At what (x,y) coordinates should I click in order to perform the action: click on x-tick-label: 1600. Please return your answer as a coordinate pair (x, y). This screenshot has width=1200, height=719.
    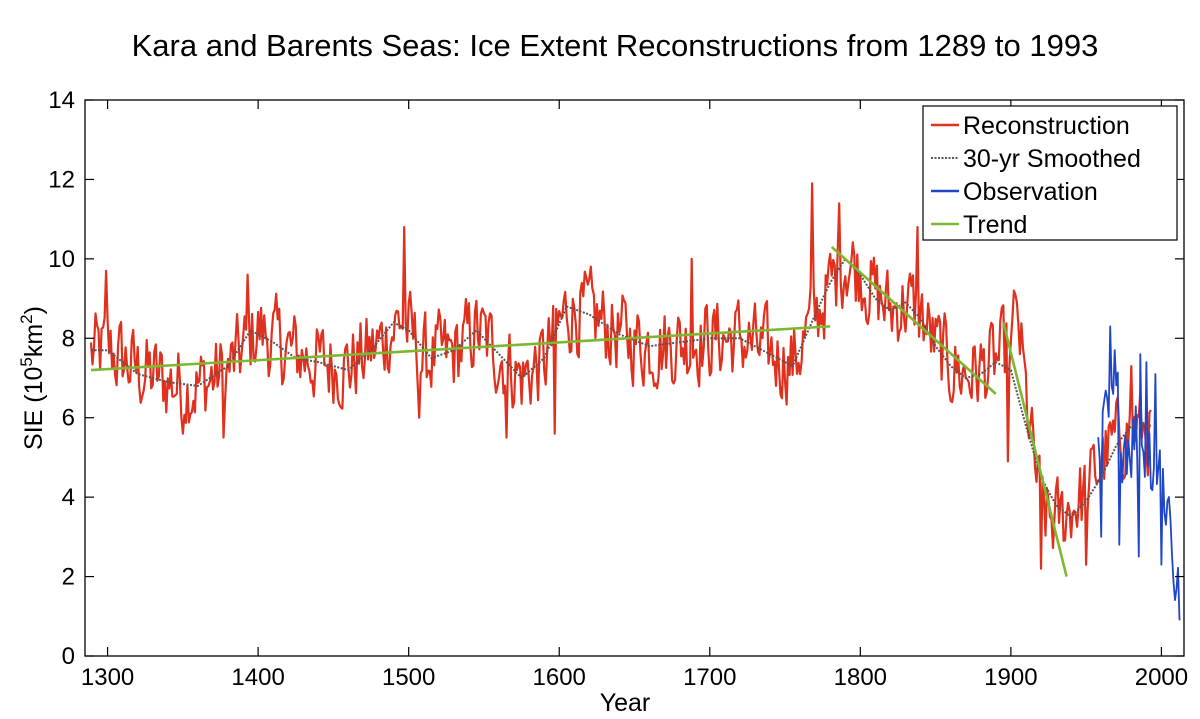
    Looking at the image, I should click on (559, 677).